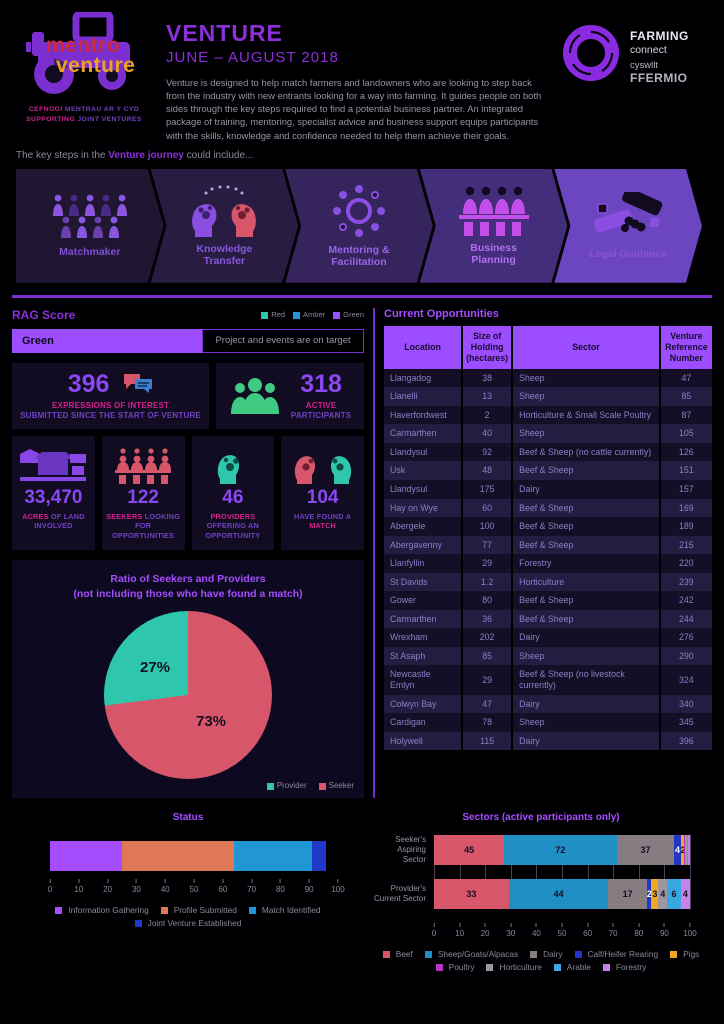 Image resolution: width=724 pixels, height=1024 pixels. Describe the element at coordinates (663, 894) in the screenshot. I see `bar-segment: 4` at that location.